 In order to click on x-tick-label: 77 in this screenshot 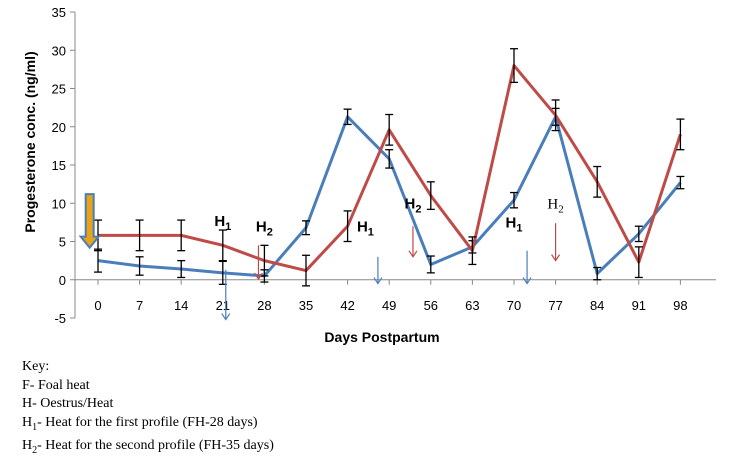, I will do `click(555, 305)`.